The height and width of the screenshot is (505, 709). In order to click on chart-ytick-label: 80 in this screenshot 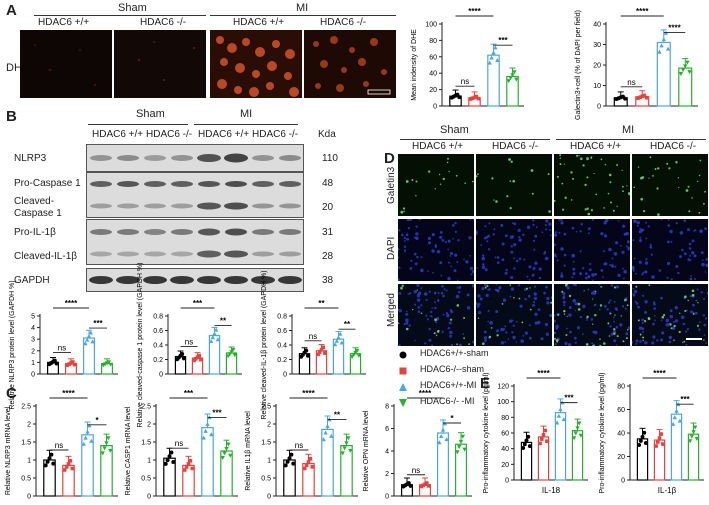, I will do `click(621, 387)`.